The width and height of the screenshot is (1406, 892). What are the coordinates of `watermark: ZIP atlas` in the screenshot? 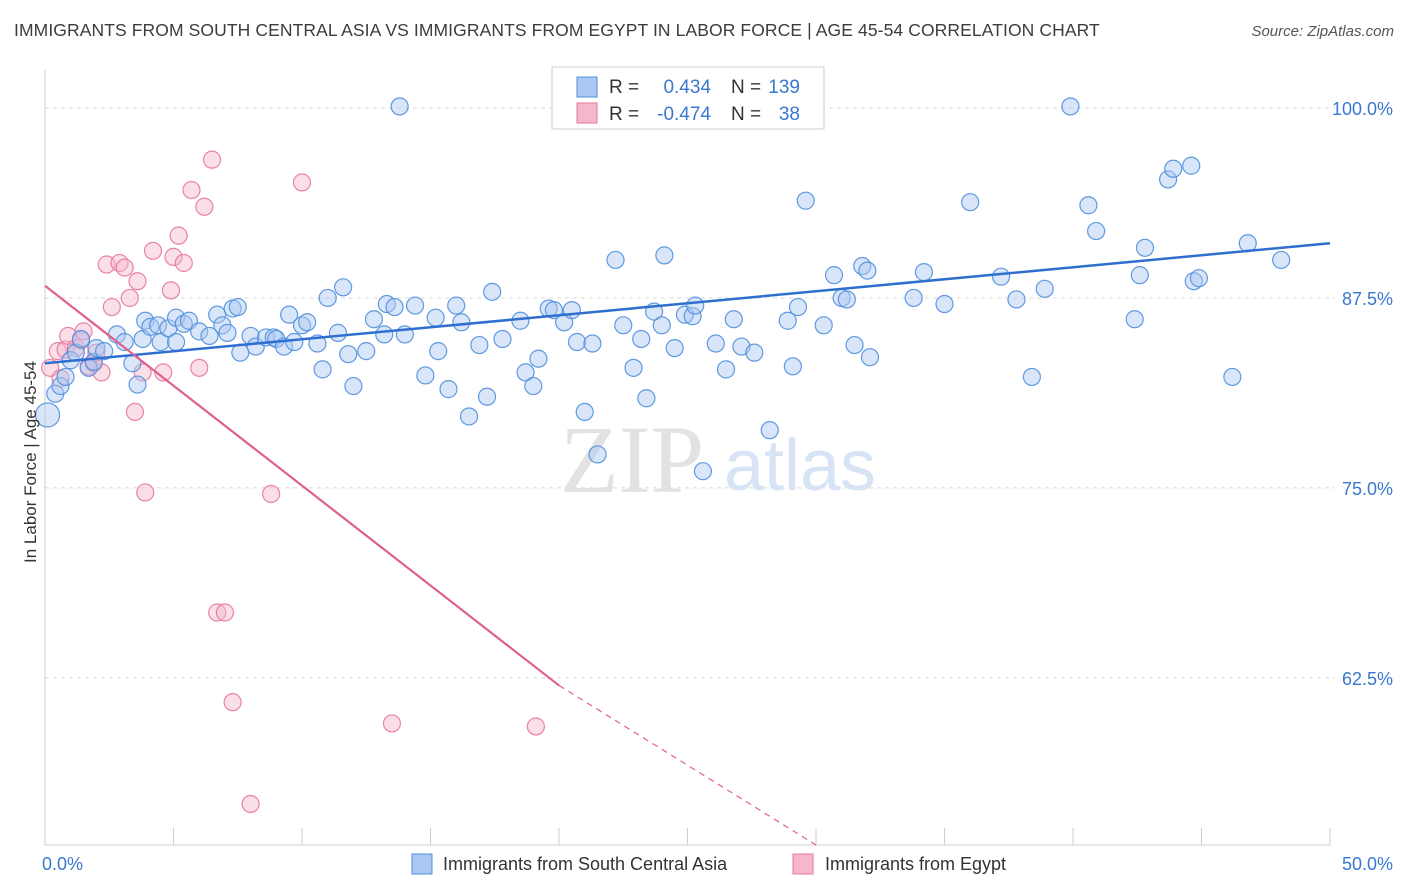 It's located at (718, 459).